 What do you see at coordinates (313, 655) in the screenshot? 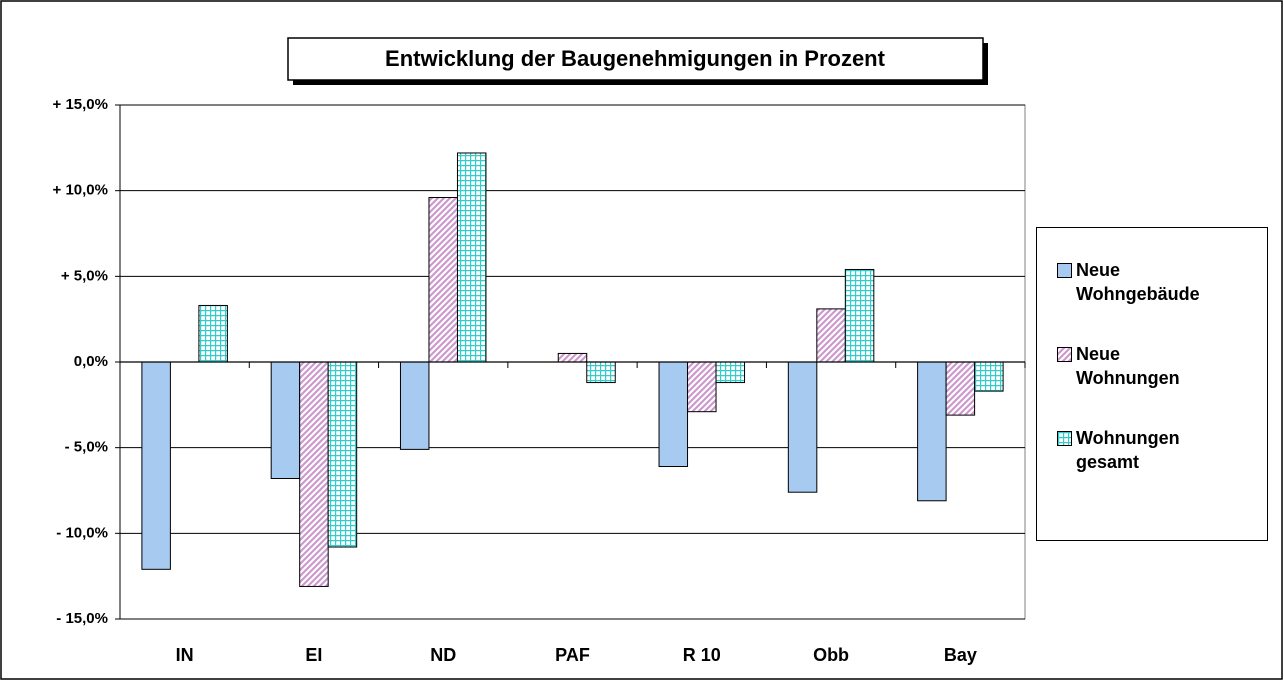
I see `x-tick-label: EI` at bounding box center [313, 655].